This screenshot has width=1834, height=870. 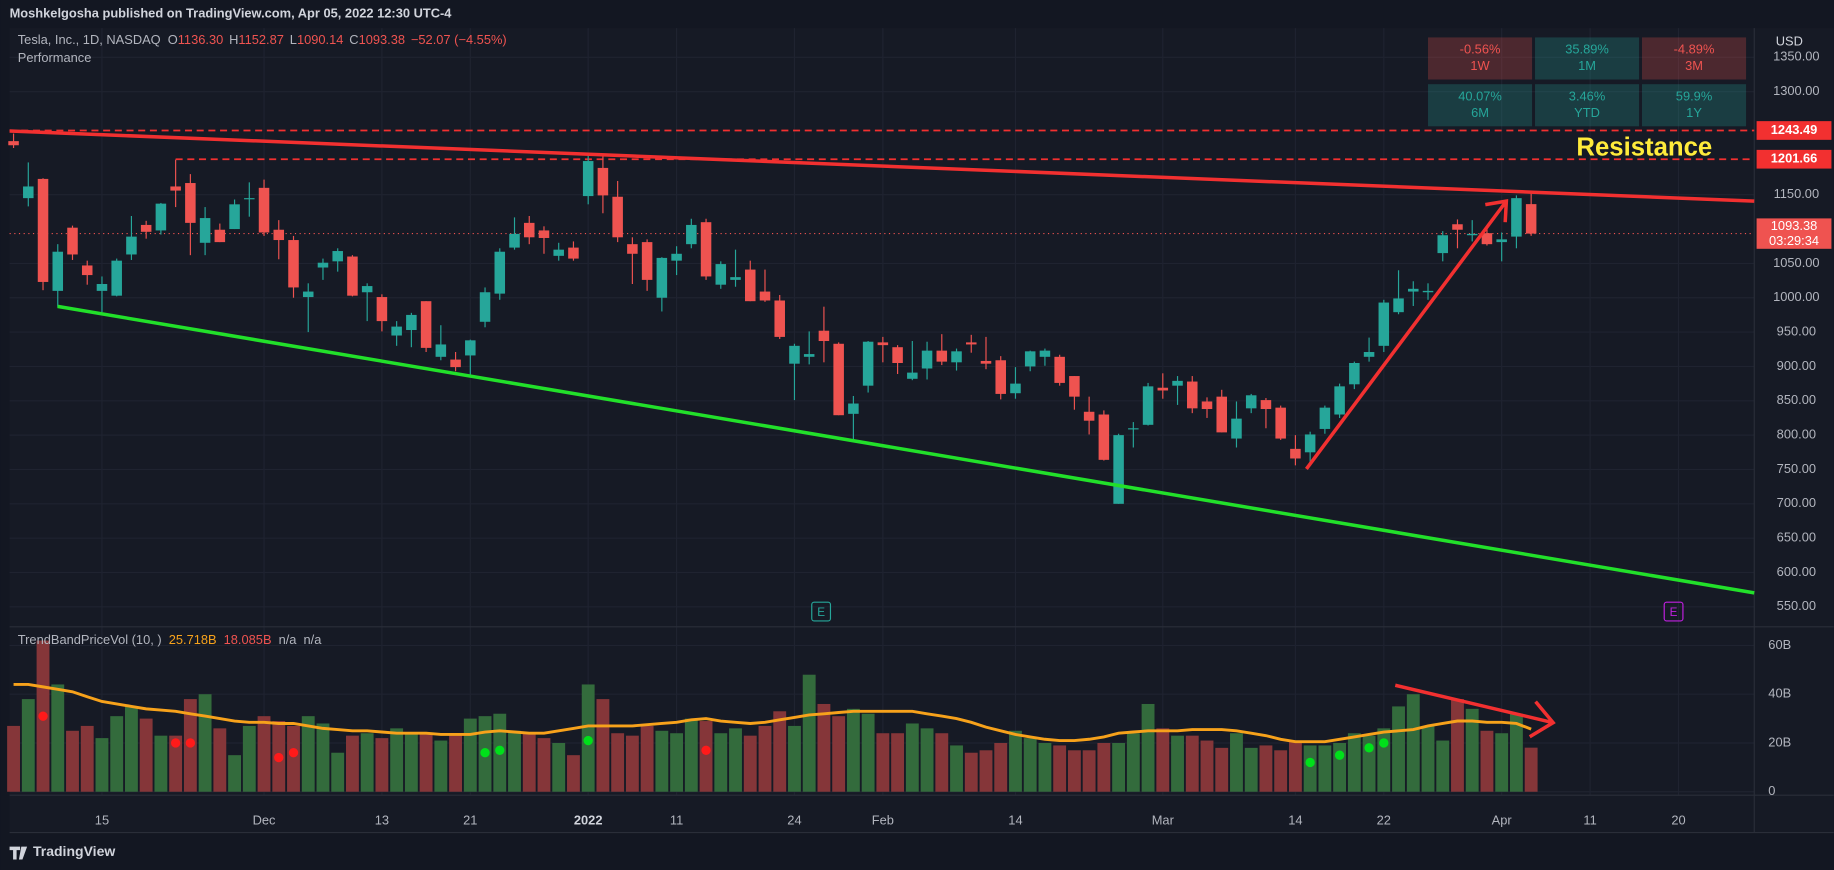 What do you see at coordinates (1480, 65) in the screenshot?
I see `performance-period: 1W` at bounding box center [1480, 65].